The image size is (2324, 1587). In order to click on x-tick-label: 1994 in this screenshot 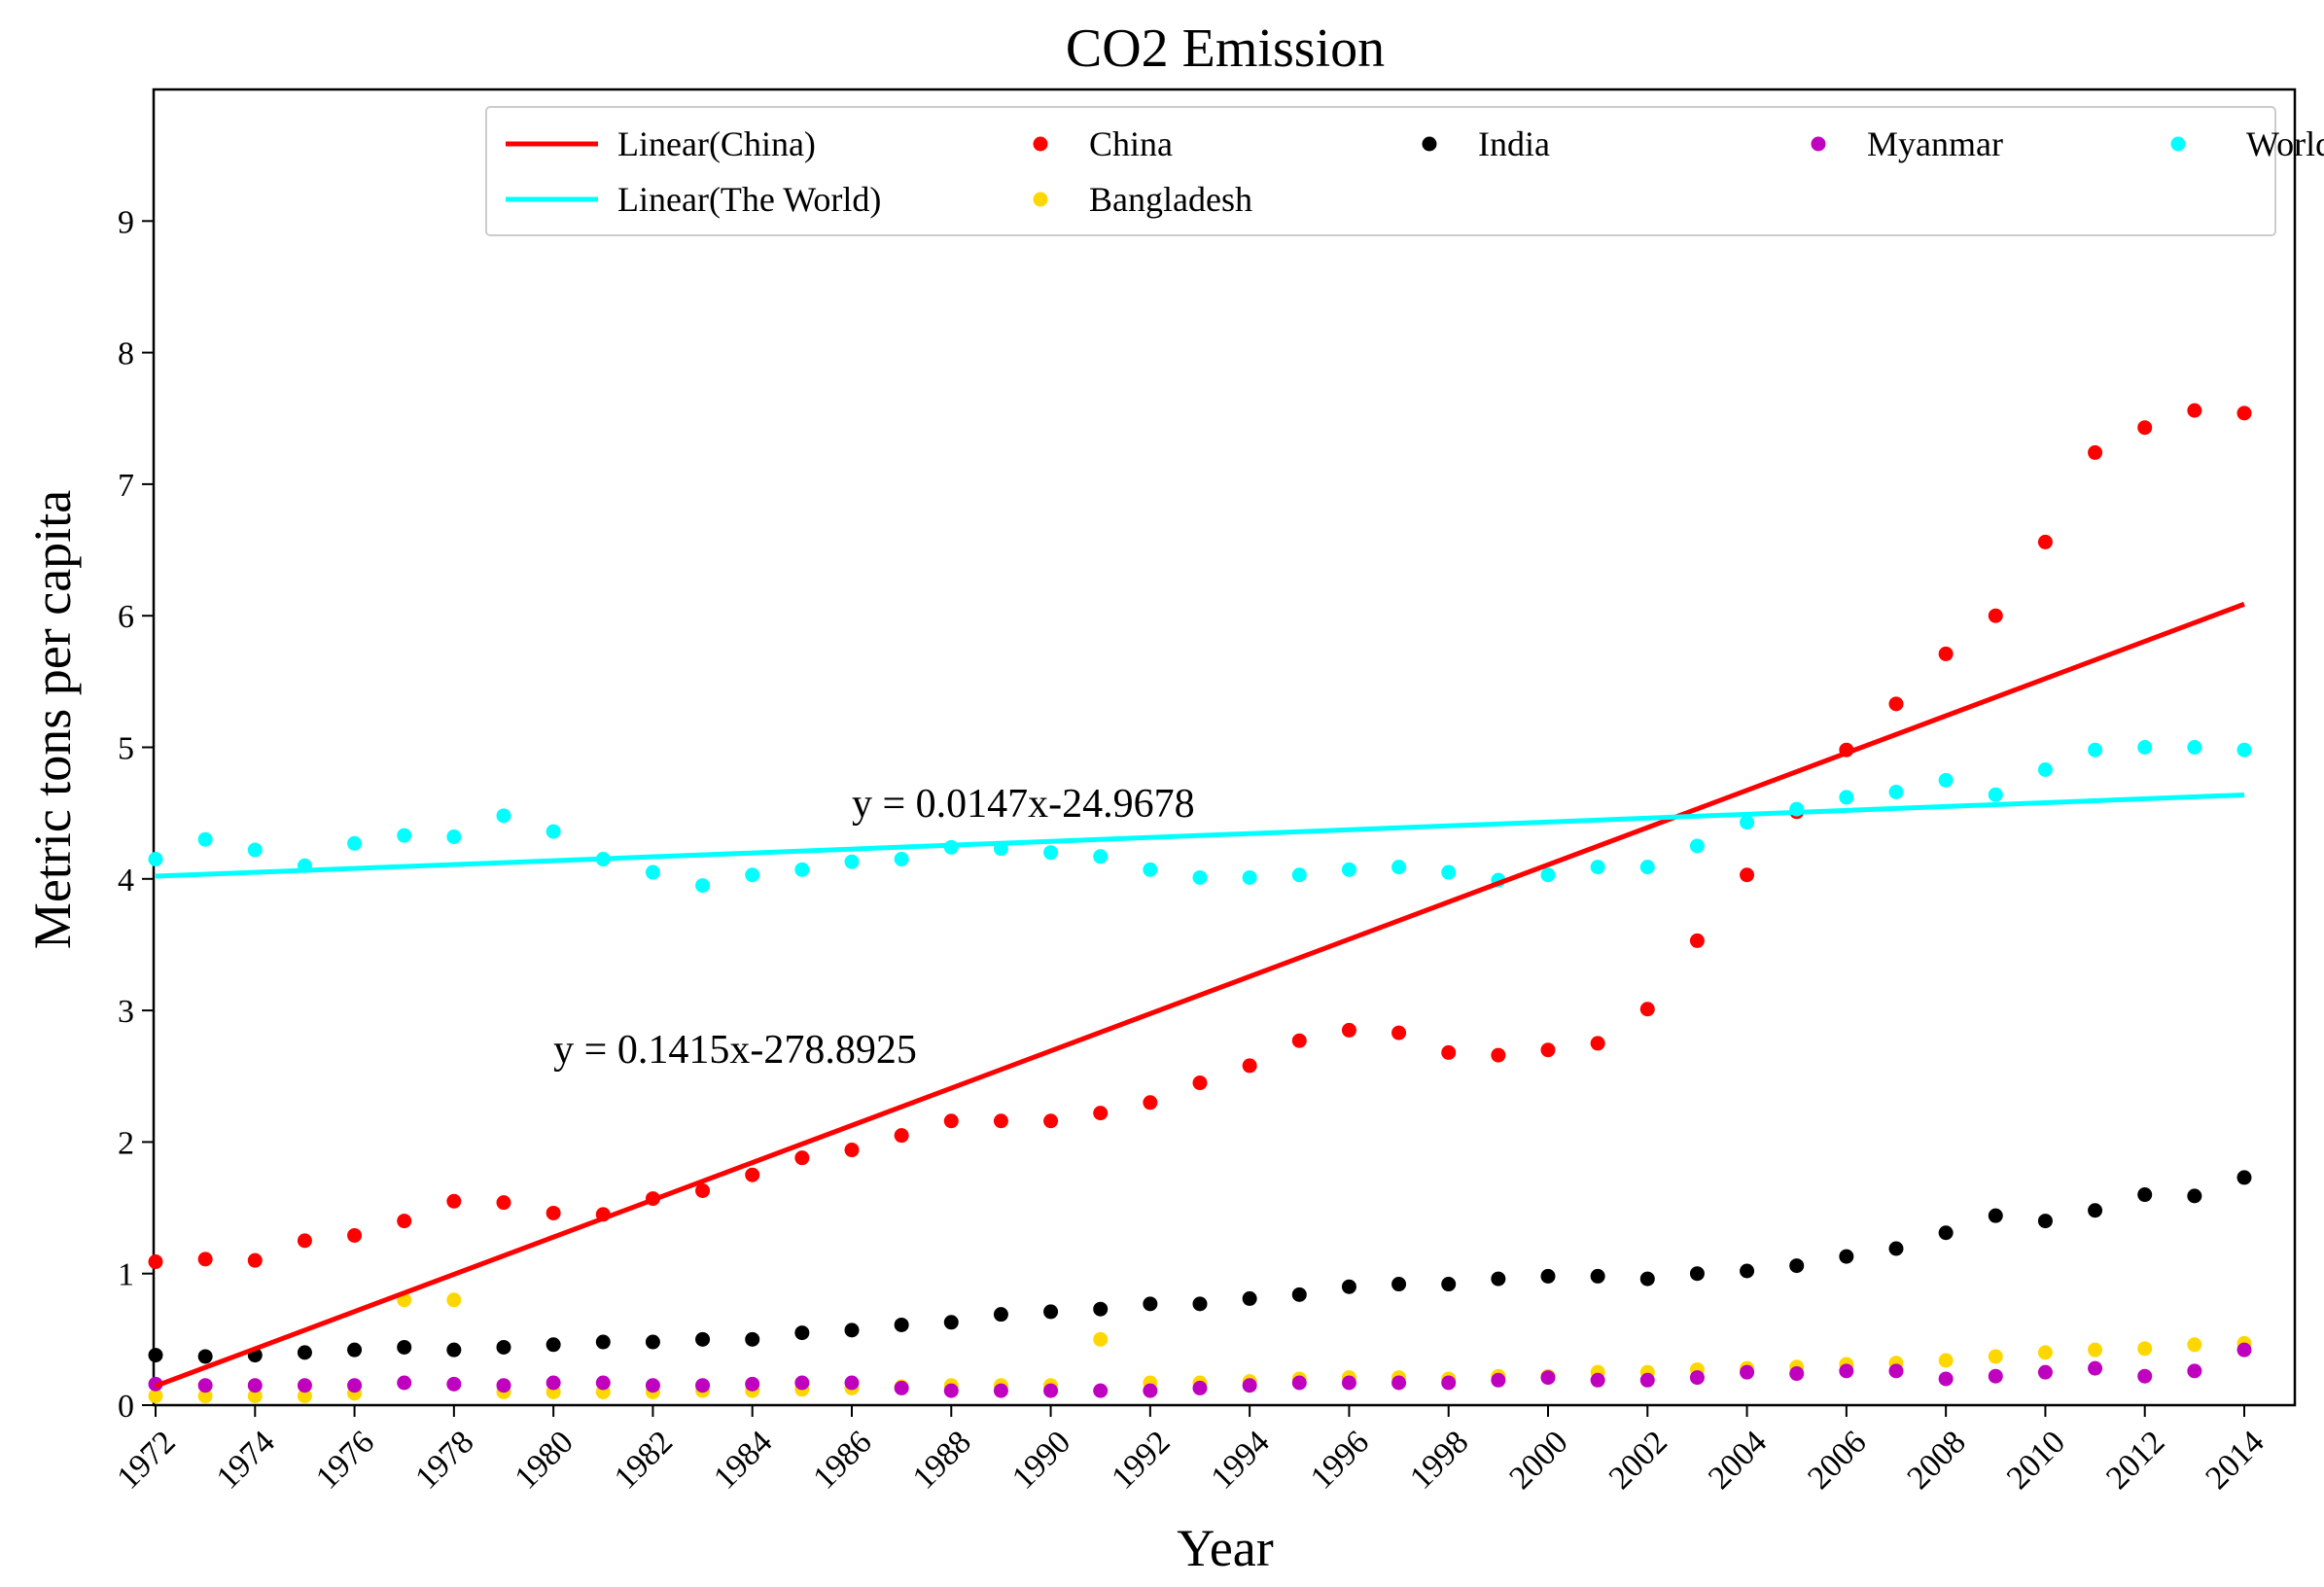, I will do `click(1241, 1460)`.